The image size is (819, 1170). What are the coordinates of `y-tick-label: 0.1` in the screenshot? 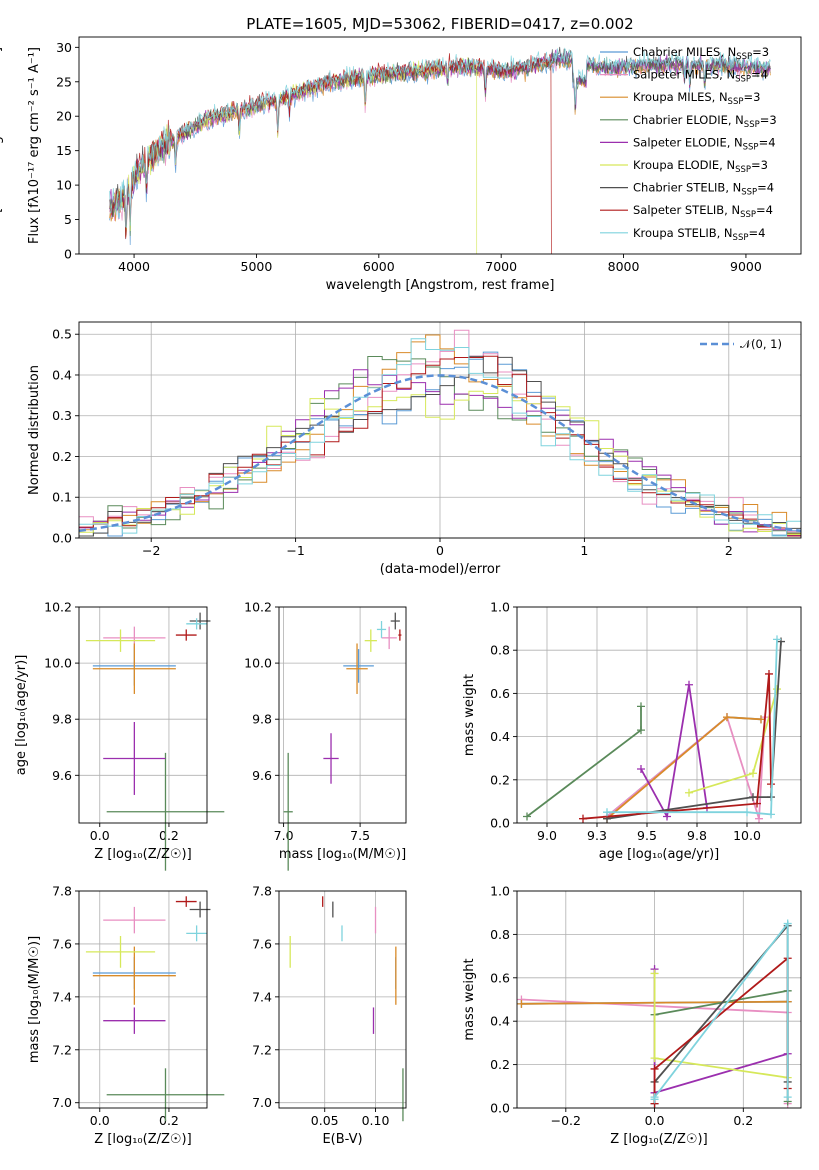 It's located at (62, 497).